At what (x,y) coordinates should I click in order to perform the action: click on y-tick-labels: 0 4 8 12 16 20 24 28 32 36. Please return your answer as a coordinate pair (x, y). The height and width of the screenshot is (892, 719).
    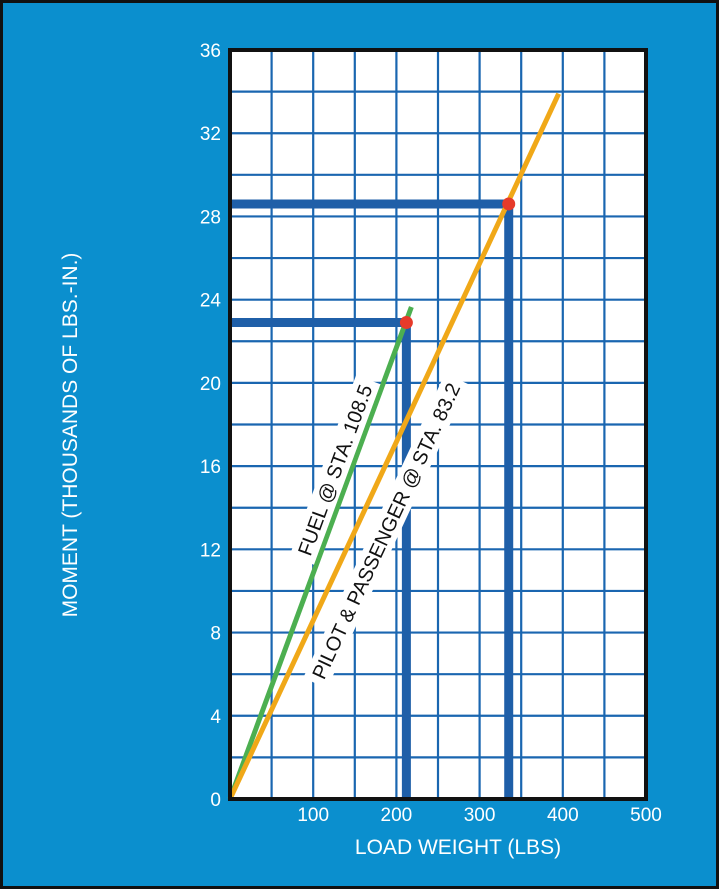
    Looking at the image, I should click on (211, 426).